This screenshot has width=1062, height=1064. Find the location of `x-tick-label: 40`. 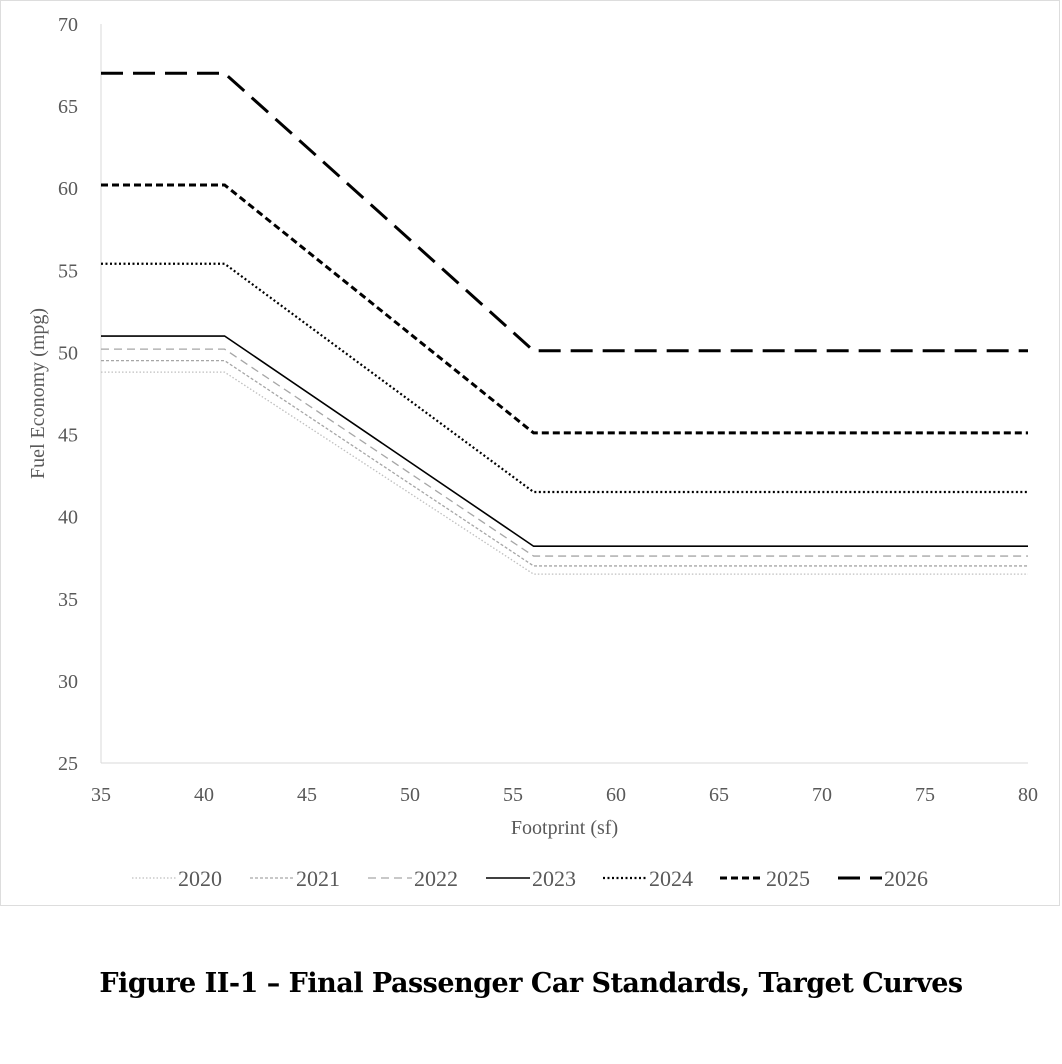

x-tick-label: 40 is located at coordinates (204, 795).